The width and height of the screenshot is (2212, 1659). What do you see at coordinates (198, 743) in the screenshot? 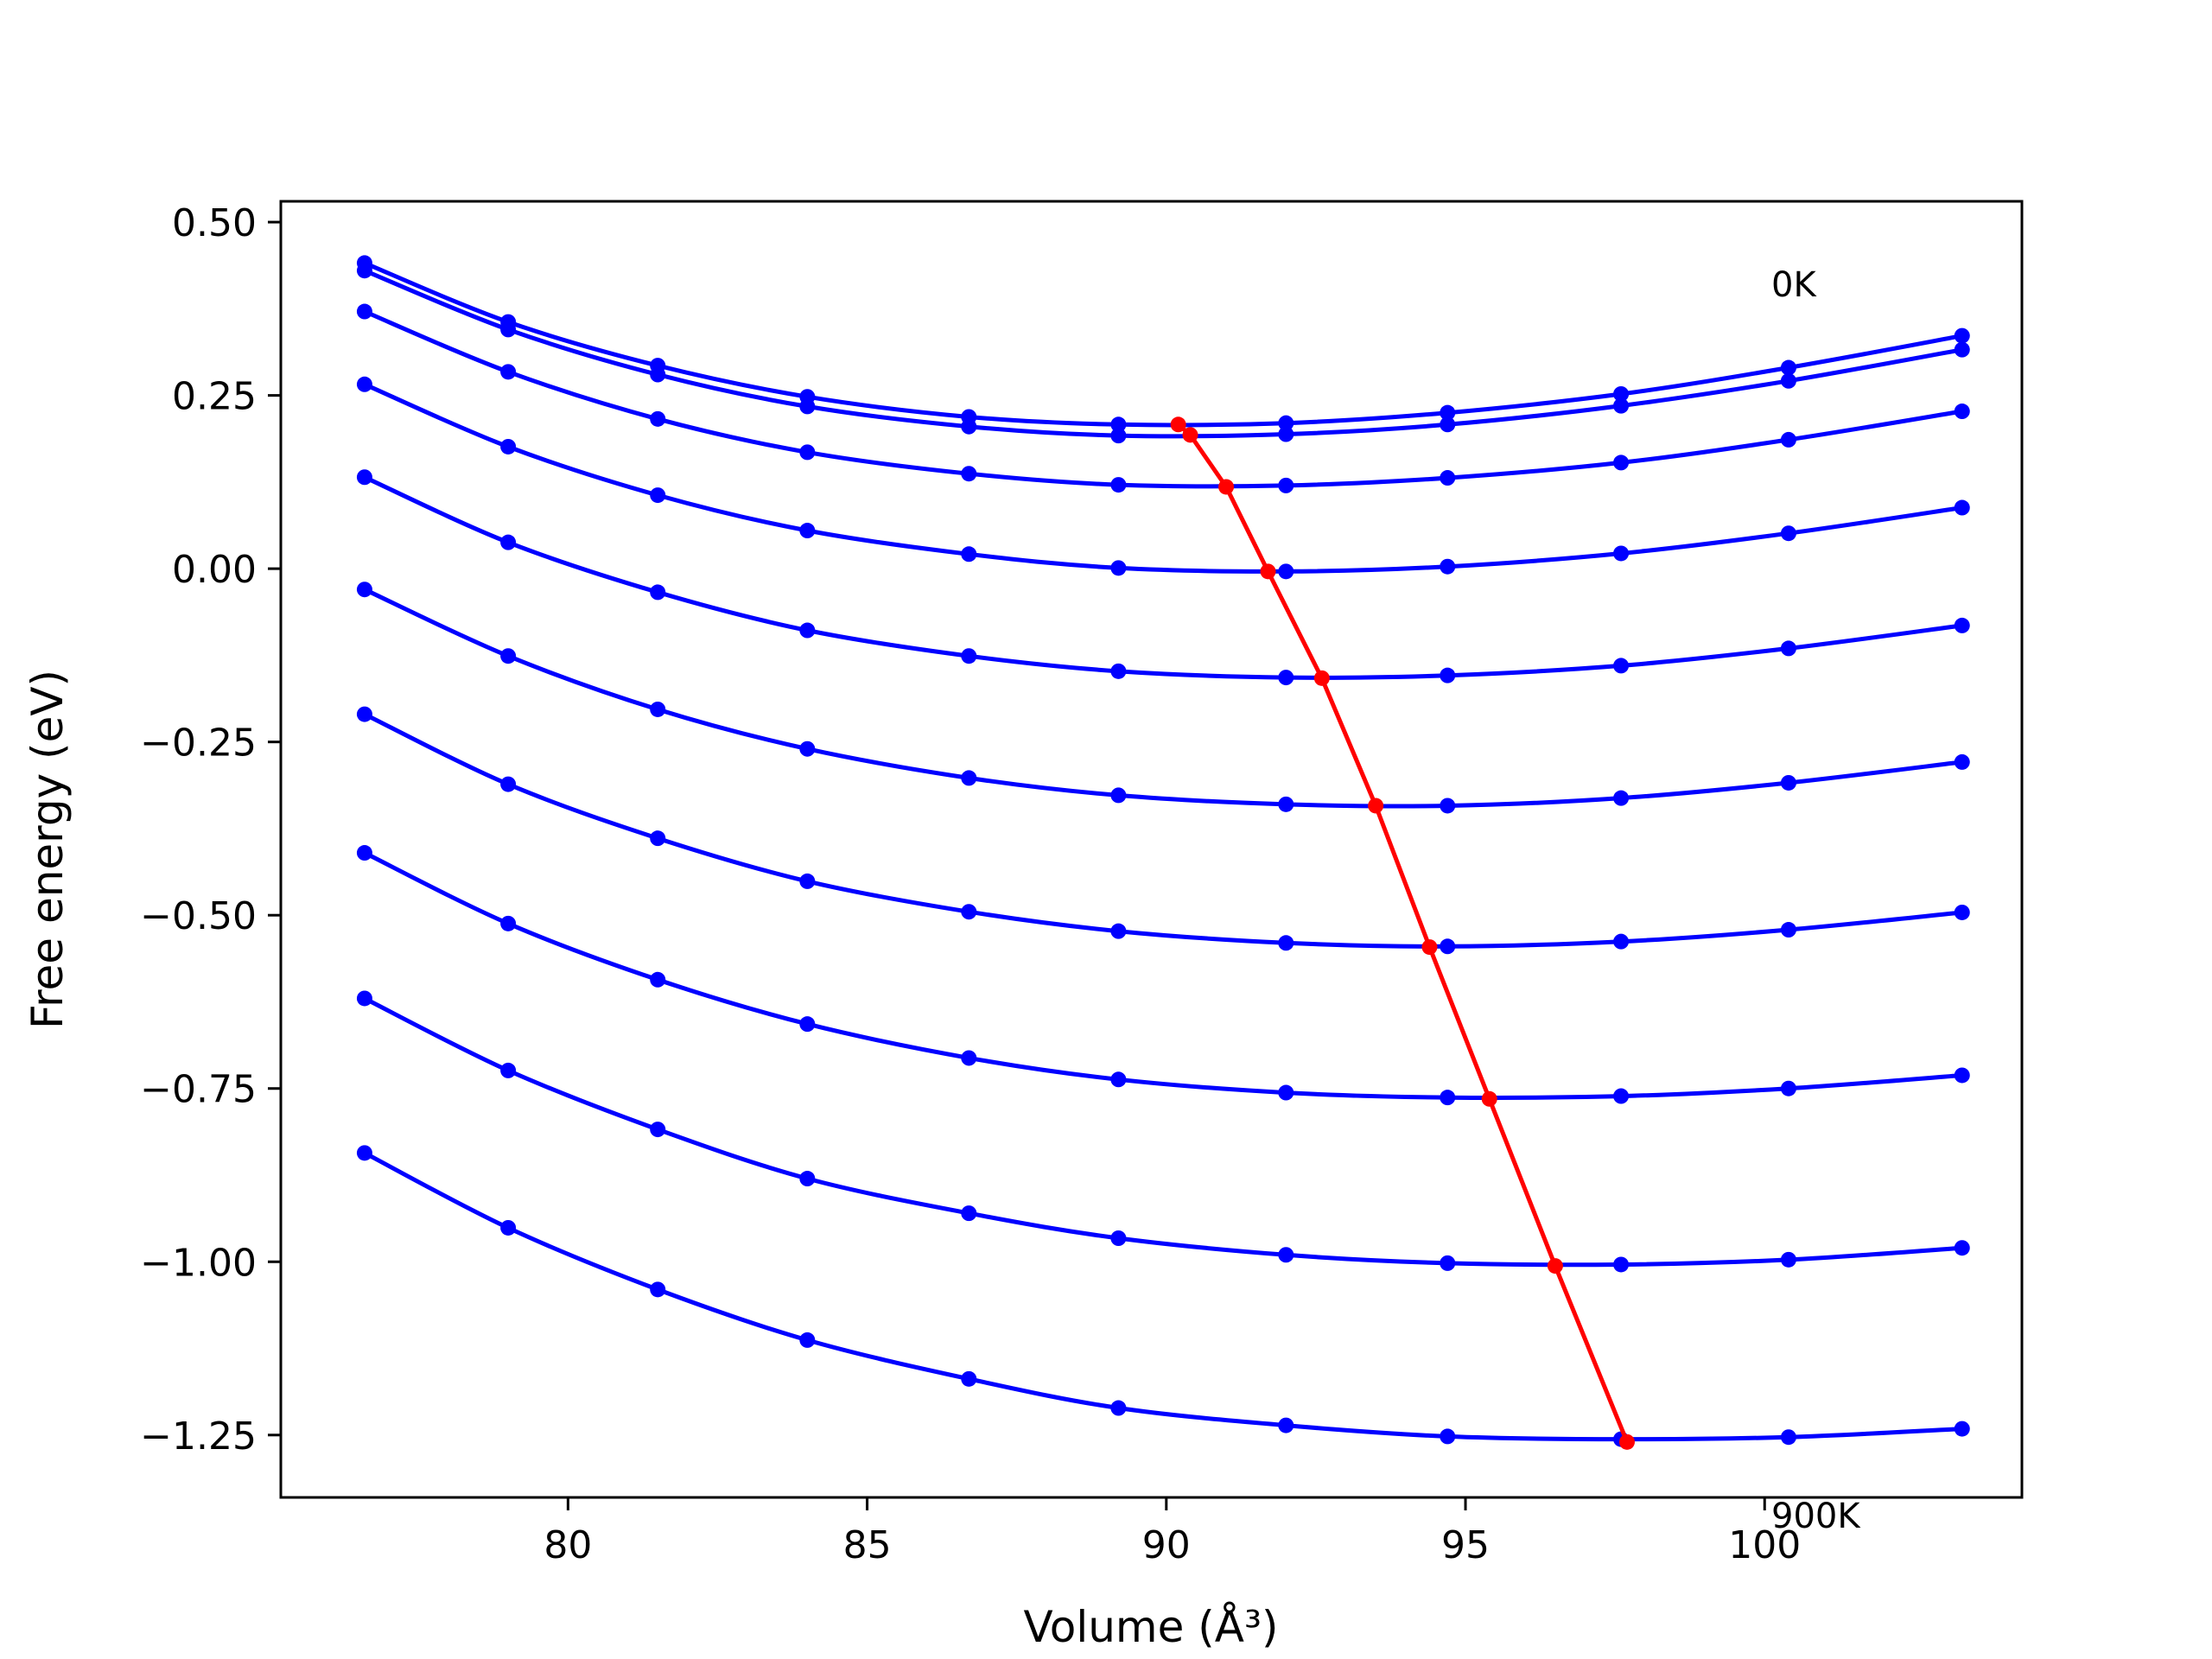
I see `y-tick-label-3: −0.25` at bounding box center [198, 743].